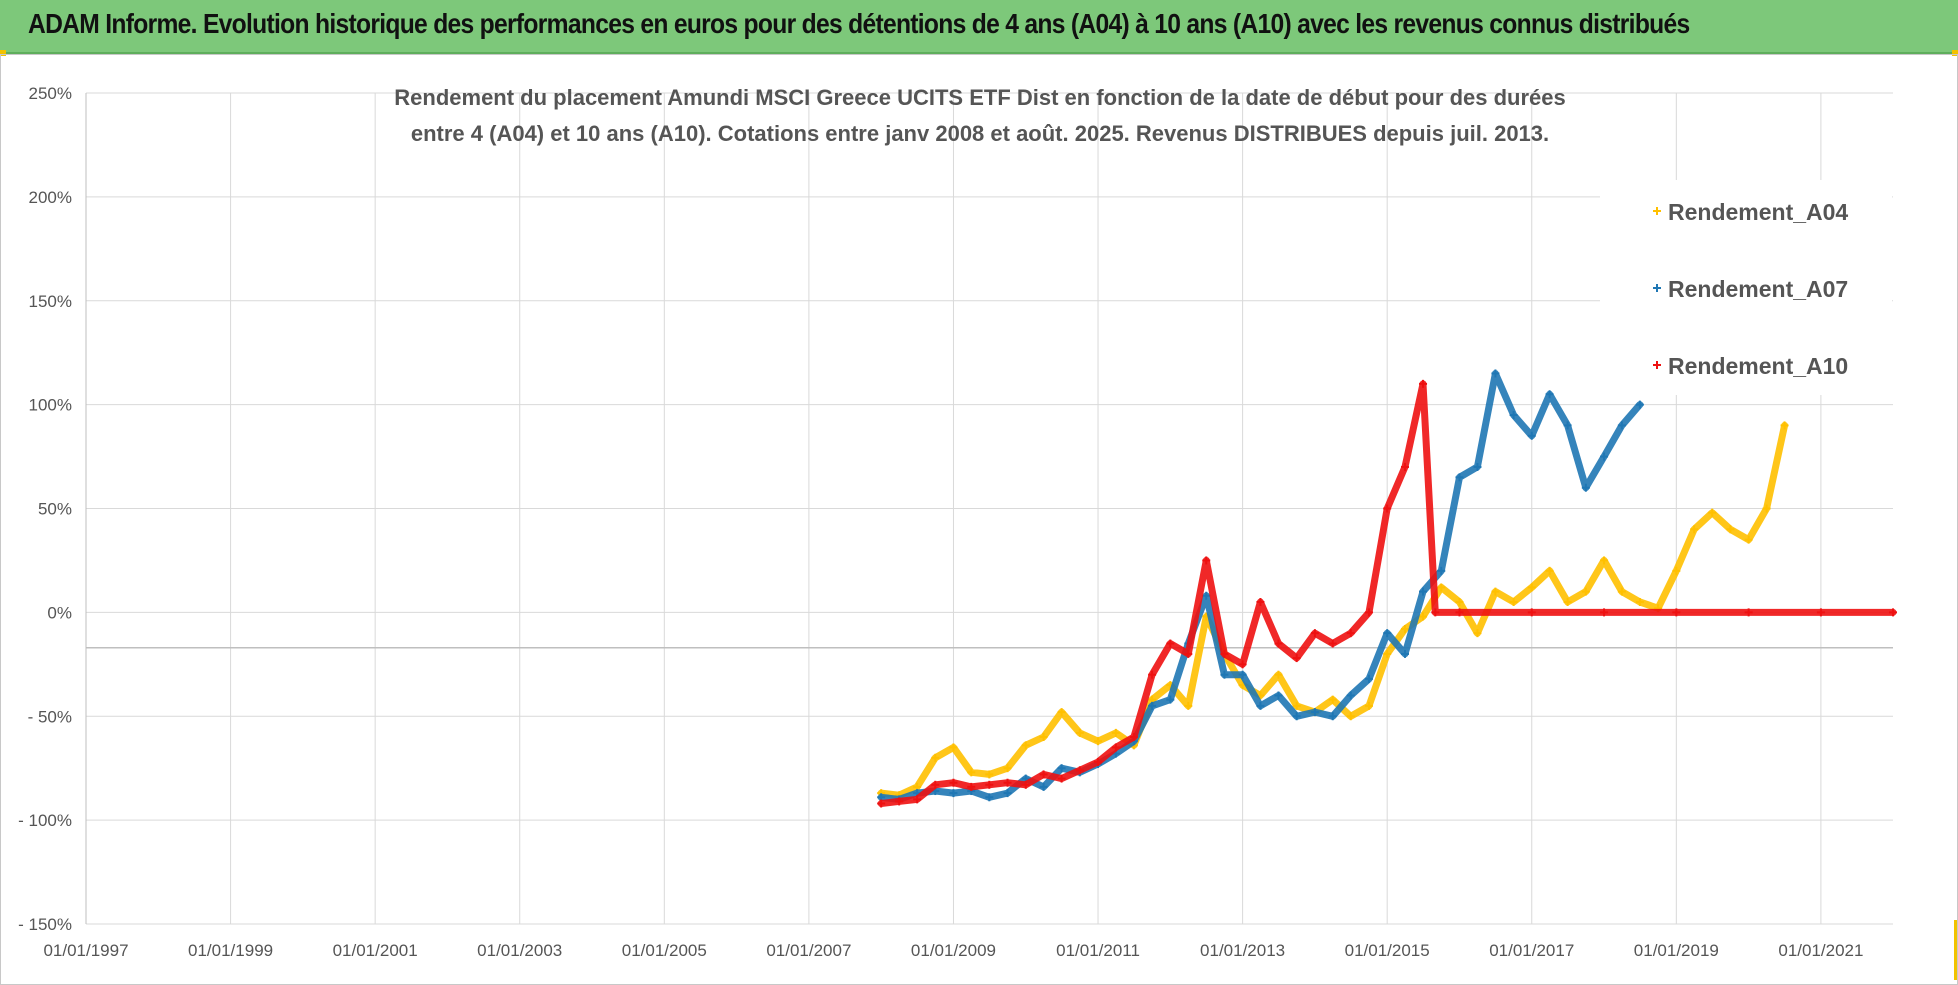  Describe the element at coordinates (45, 820) in the screenshot. I see `y-tick-label: - 100%` at that location.